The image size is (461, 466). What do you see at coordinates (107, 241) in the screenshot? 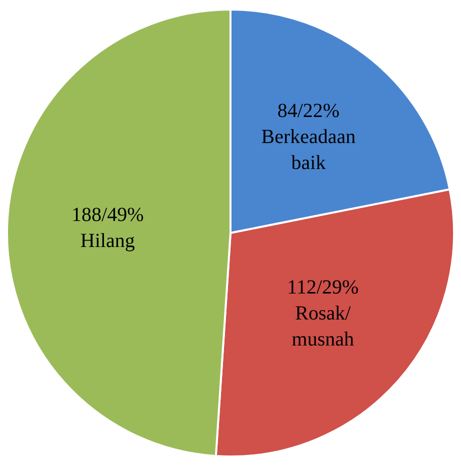
I see `slice-label: Hilang` at bounding box center [107, 241].